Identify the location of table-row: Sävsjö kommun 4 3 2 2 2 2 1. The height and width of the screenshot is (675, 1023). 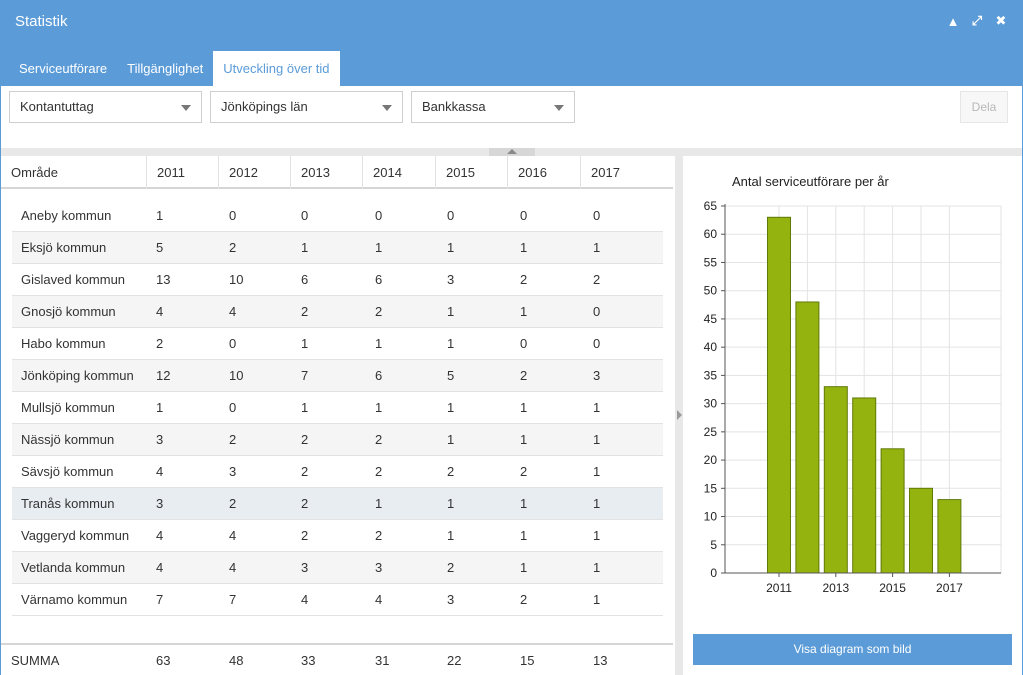
(337, 472).